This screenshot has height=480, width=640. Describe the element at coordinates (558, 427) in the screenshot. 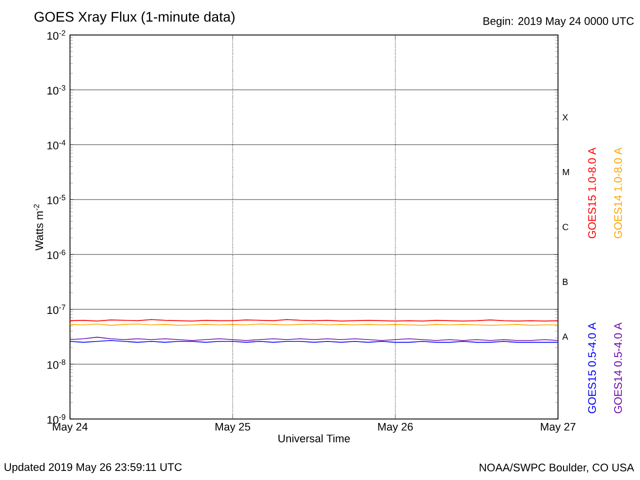

I see `x-tick-label: May 27` at that location.